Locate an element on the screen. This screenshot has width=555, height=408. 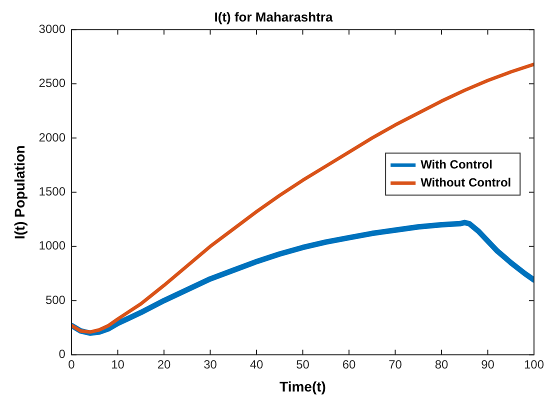
x-tick-label: 30 is located at coordinates (211, 364).